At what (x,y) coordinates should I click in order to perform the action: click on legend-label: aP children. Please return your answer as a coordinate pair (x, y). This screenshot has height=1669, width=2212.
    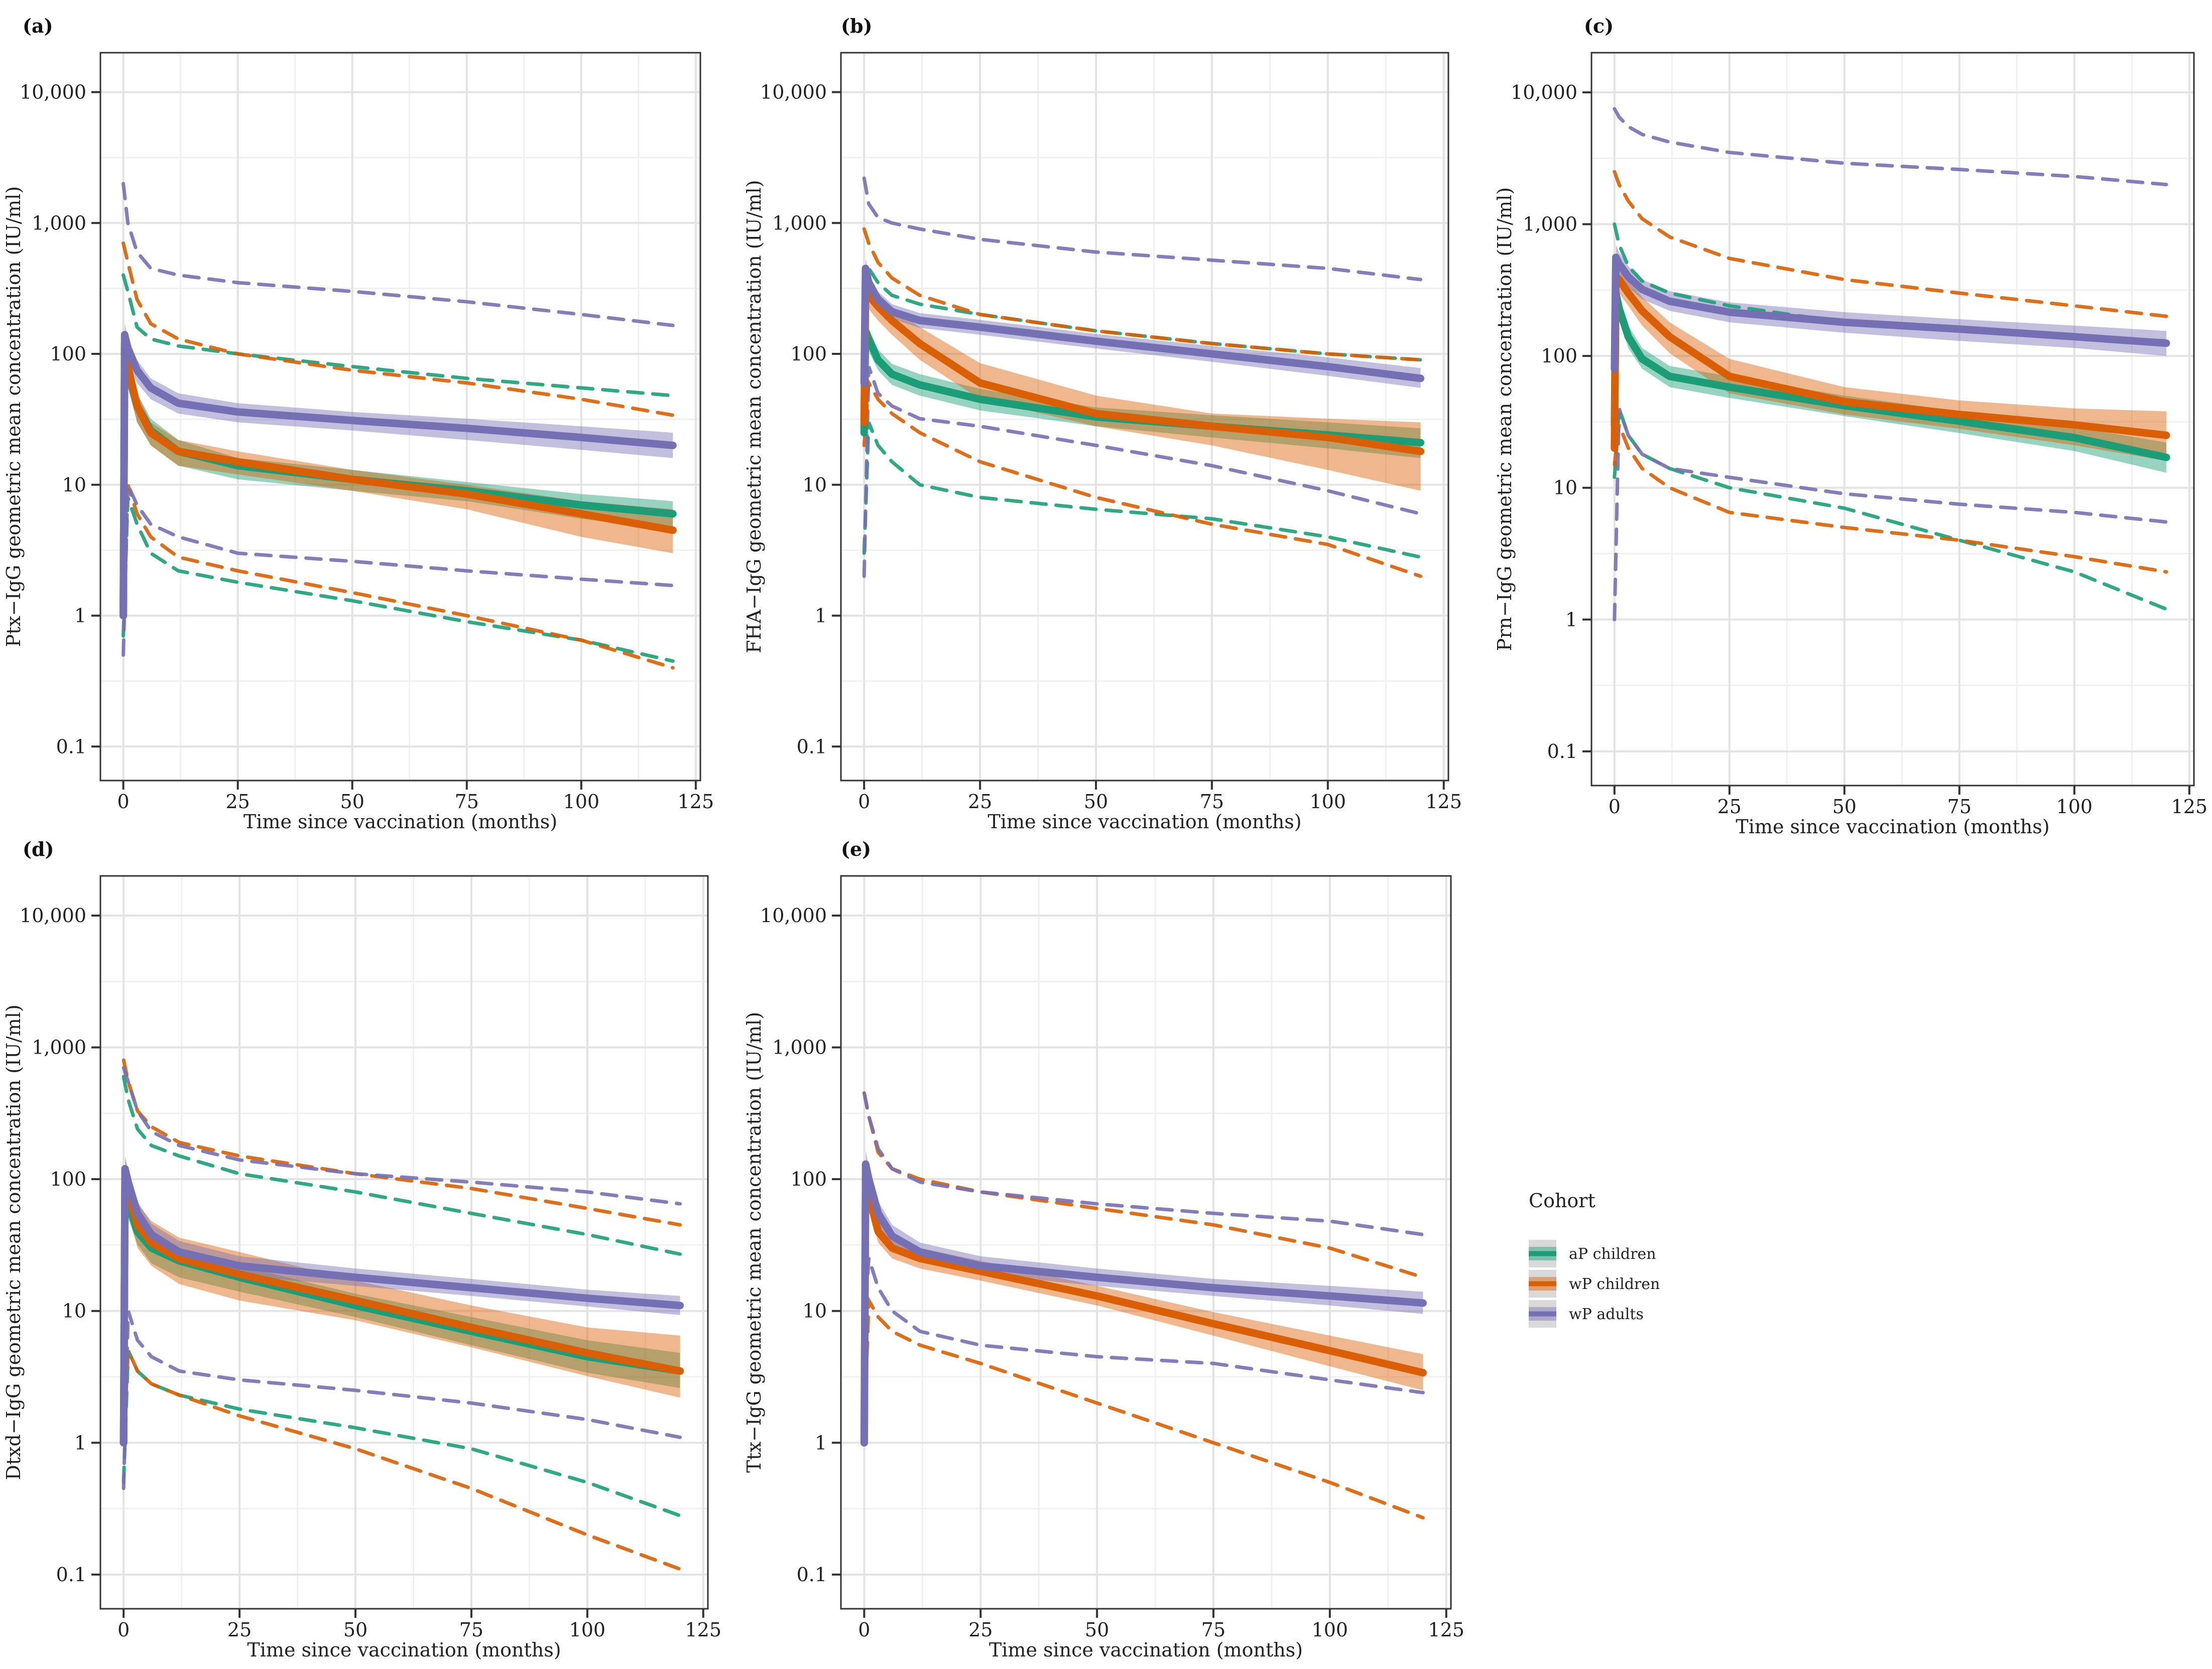
    Looking at the image, I should click on (1612, 1254).